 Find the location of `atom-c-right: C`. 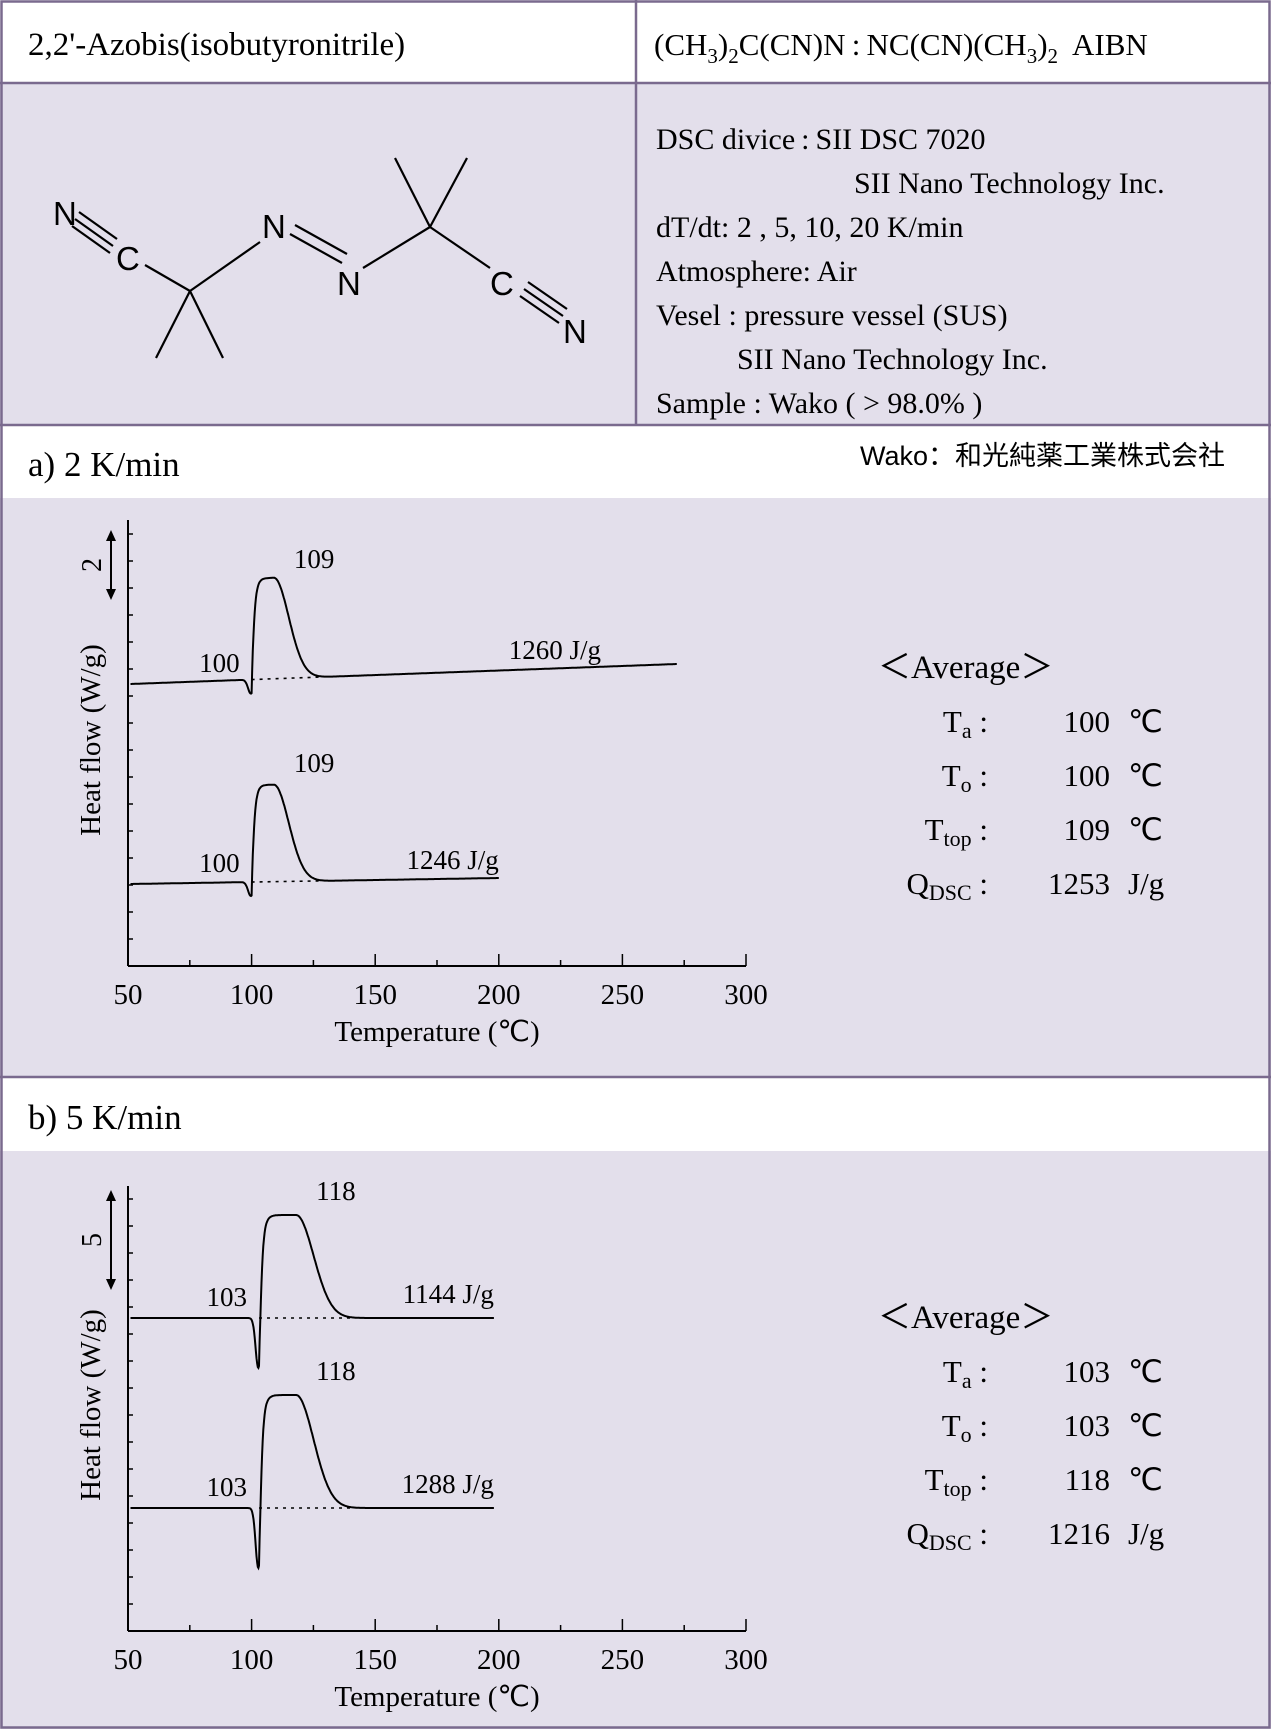

atom-c-right: C is located at coordinates (502, 283).